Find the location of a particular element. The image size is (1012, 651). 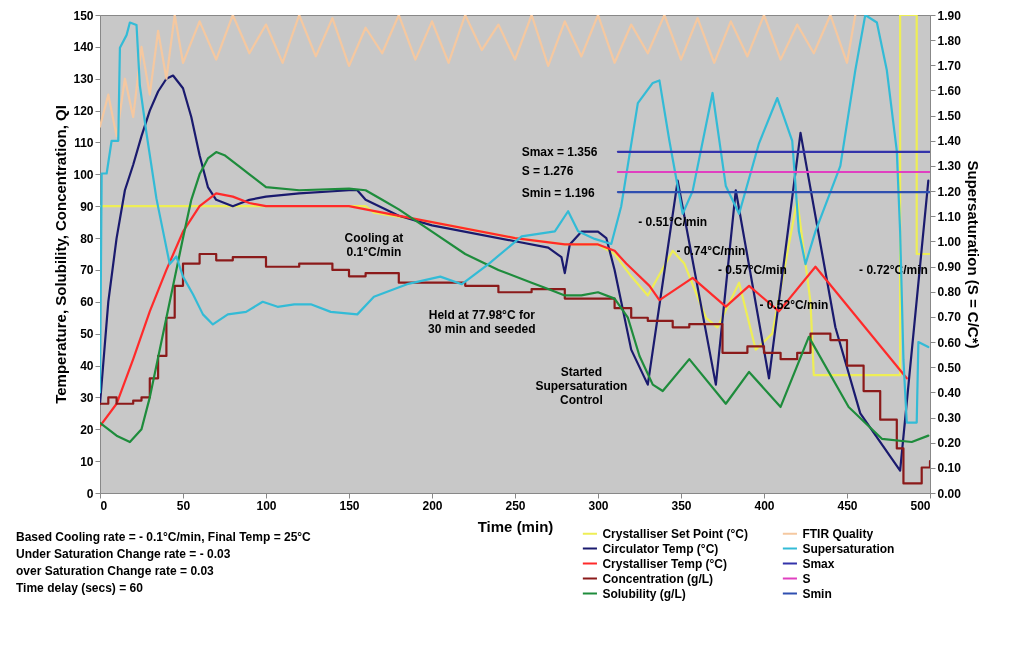

y-axis-title: Temperature, Solubility, Concentration, QI is located at coordinates (61, 254).